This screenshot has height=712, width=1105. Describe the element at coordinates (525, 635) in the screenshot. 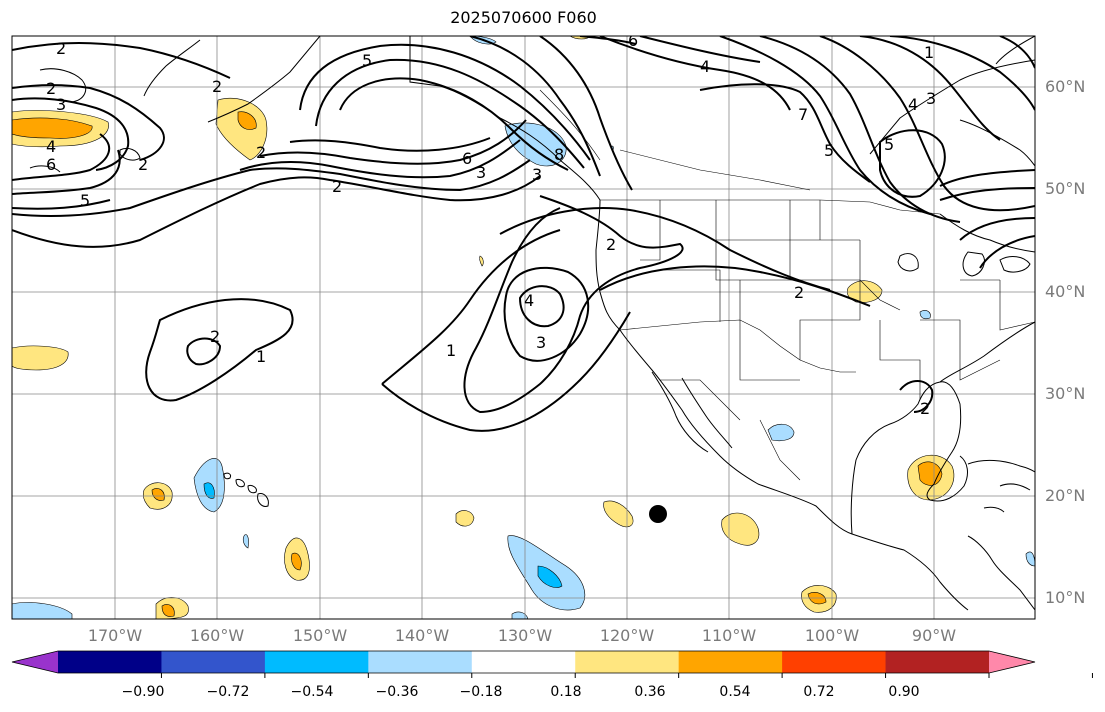

I see `lon-label-130w: 130°W` at that location.